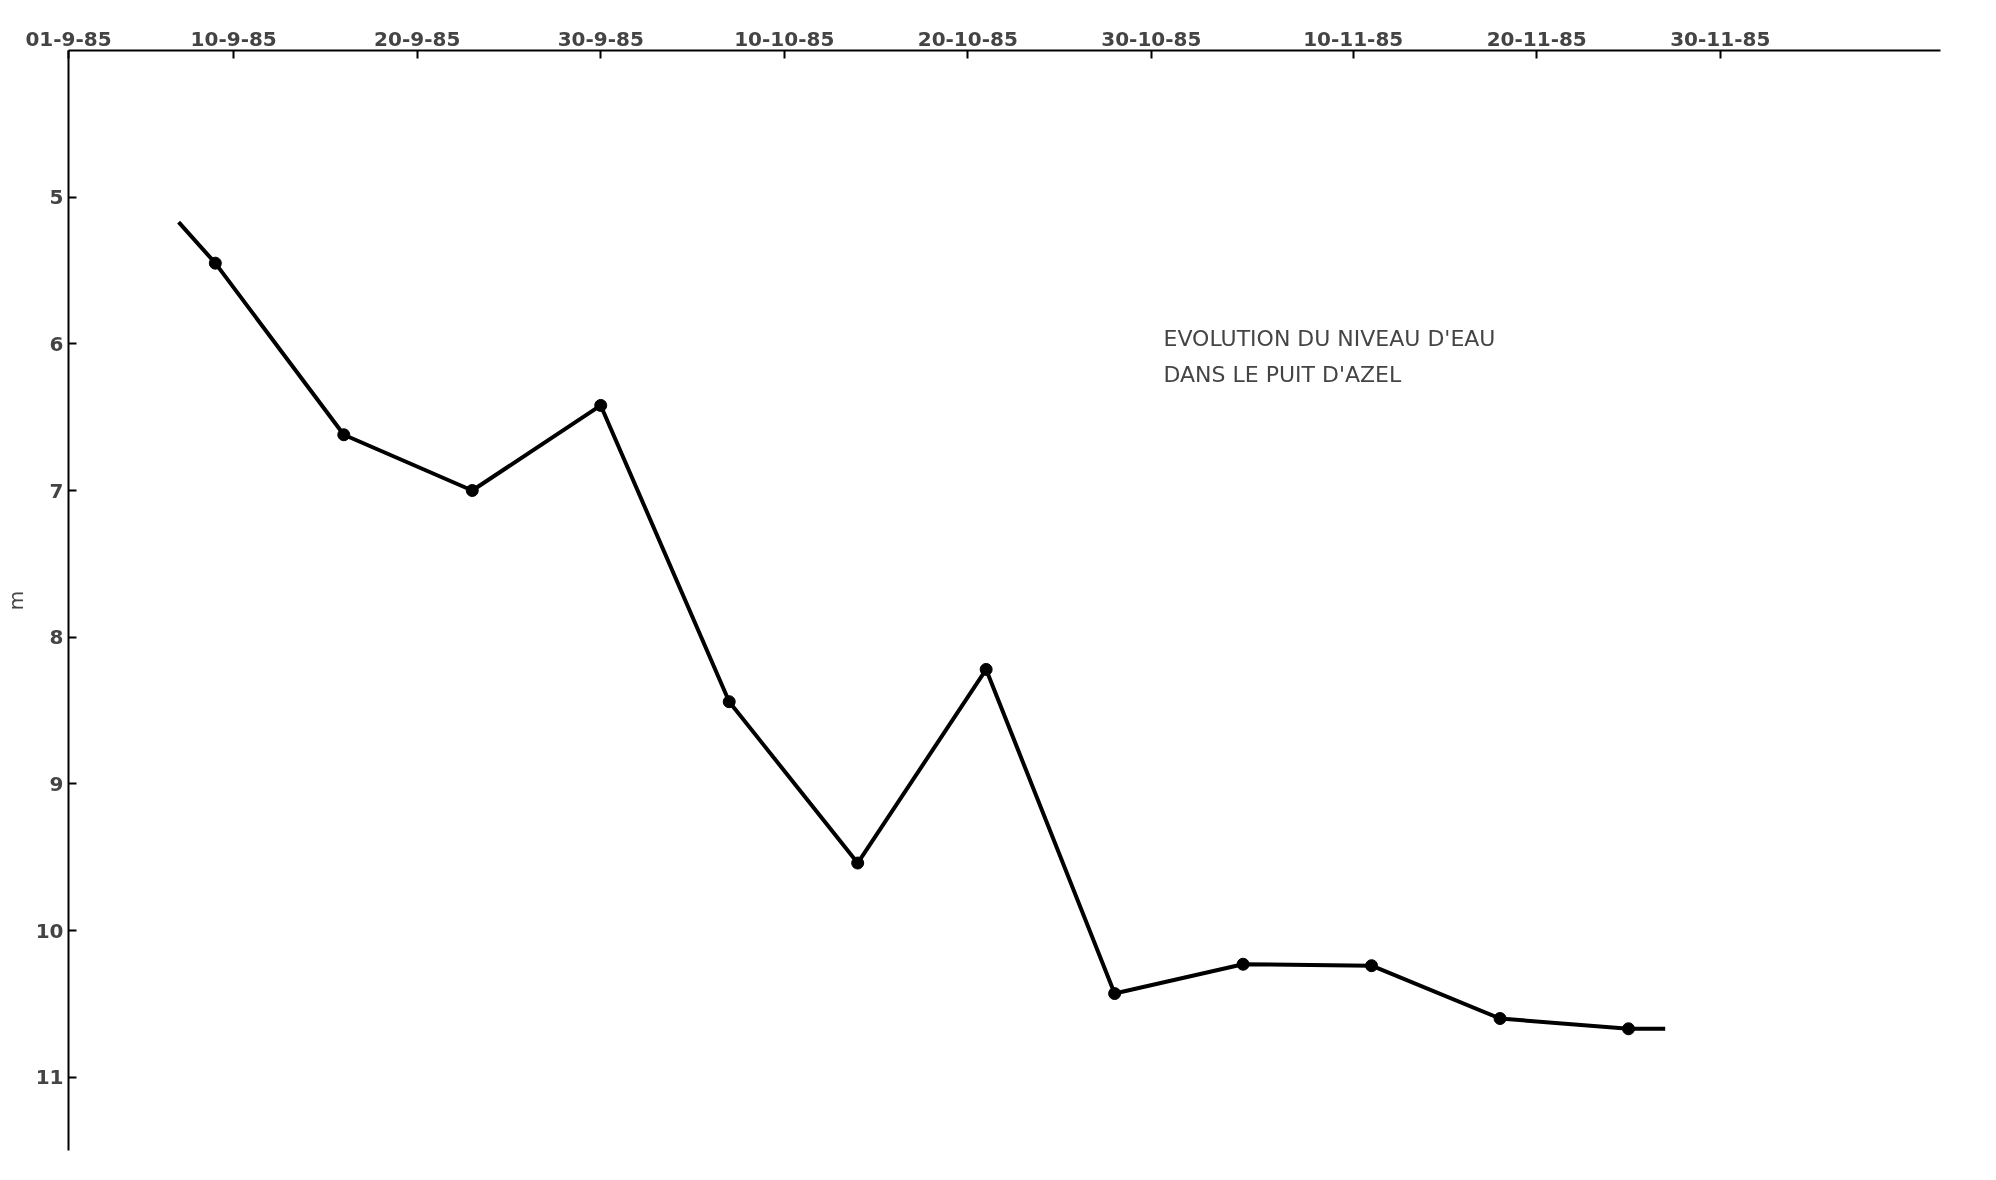  I want to click on y-tick-label: 8, so click(56, 637).